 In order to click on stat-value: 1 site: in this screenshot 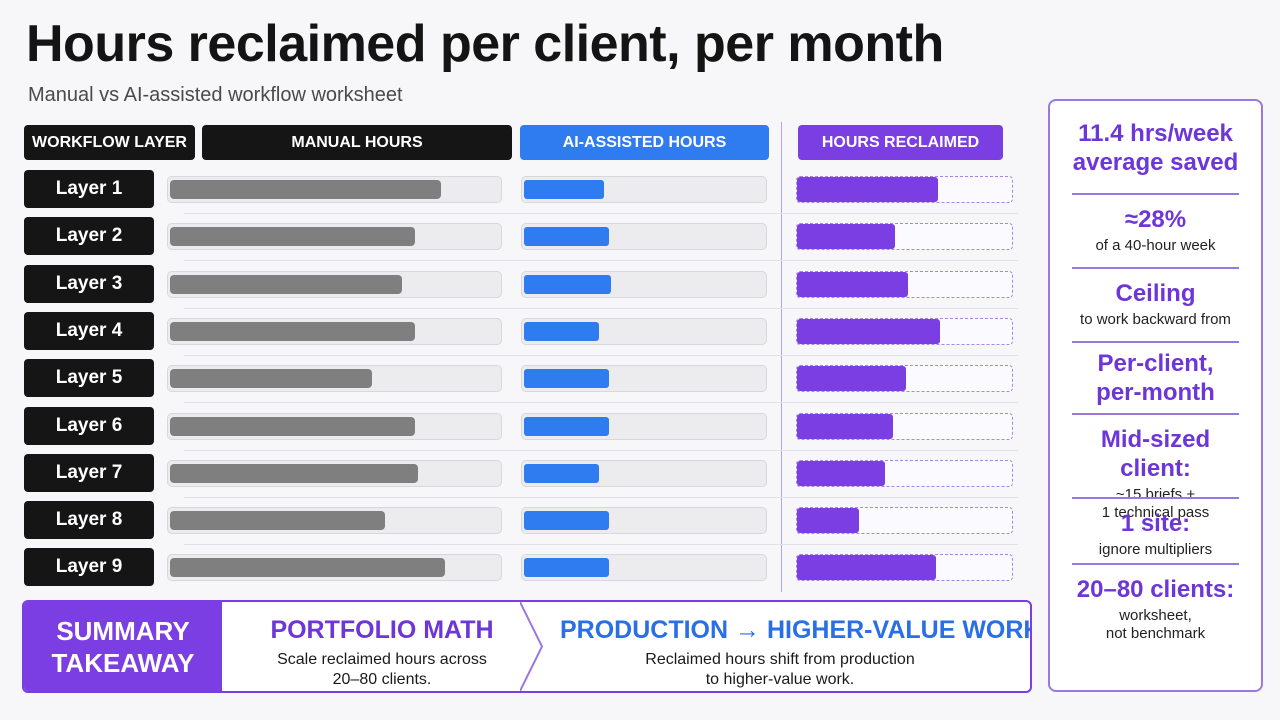, I will do `click(1155, 523)`.